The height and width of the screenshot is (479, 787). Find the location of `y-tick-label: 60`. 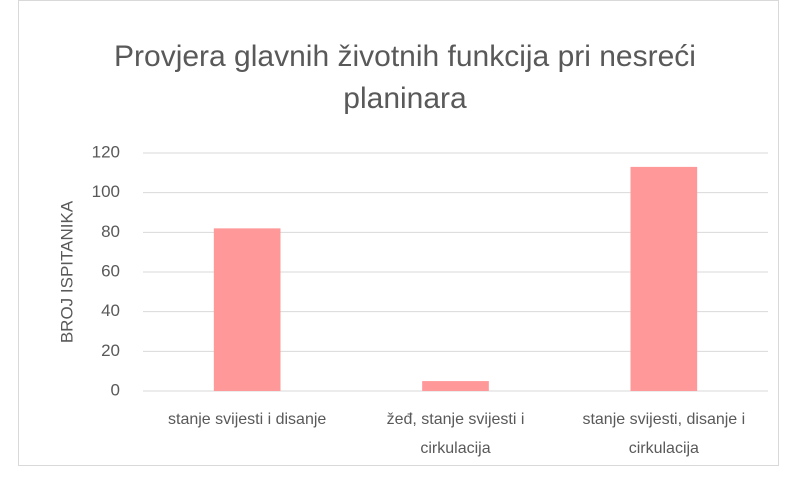

y-tick-label: 60 is located at coordinates (110, 270).